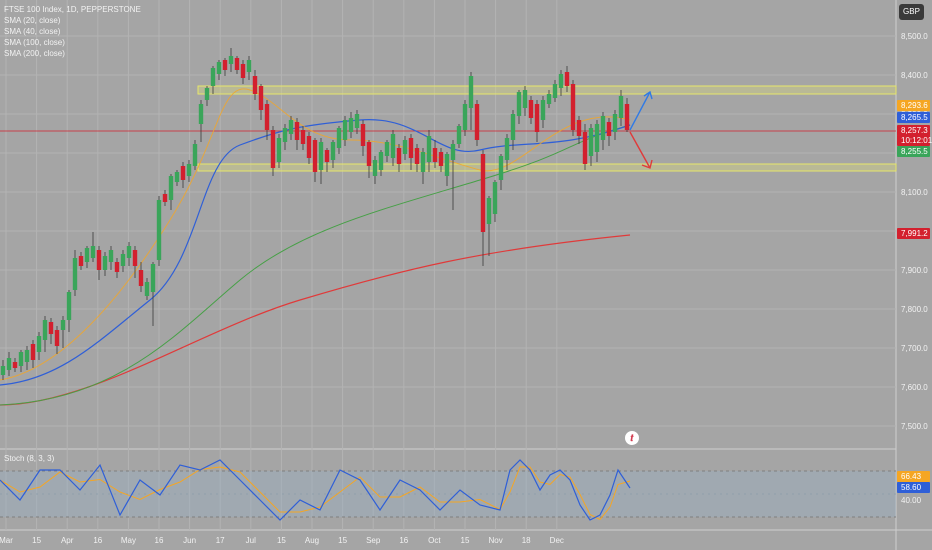 This screenshot has height=550, width=932. I want to click on legend-sma100: SMA (100, close), so click(34, 42).